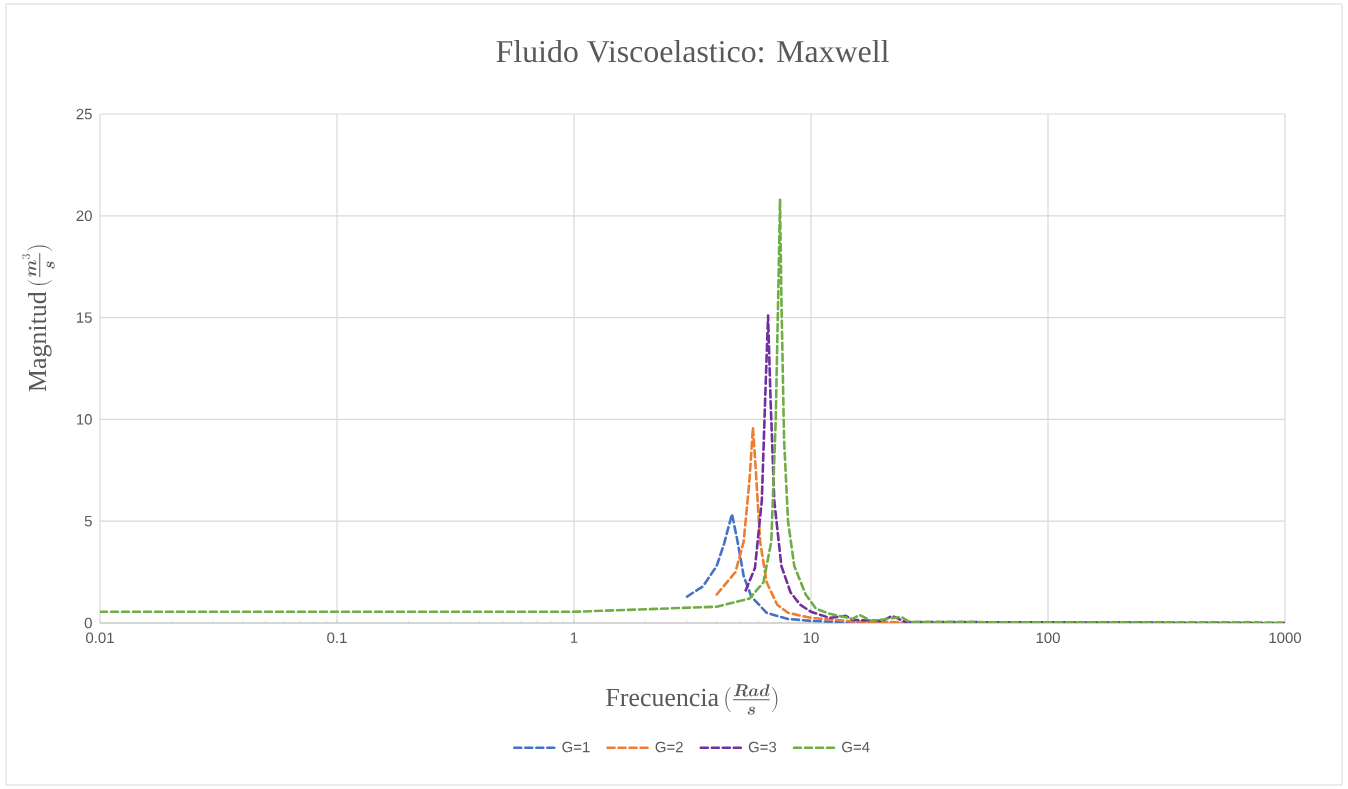 The height and width of the screenshot is (789, 1348). I want to click on y-tick-label: 25, so click(84, 114).